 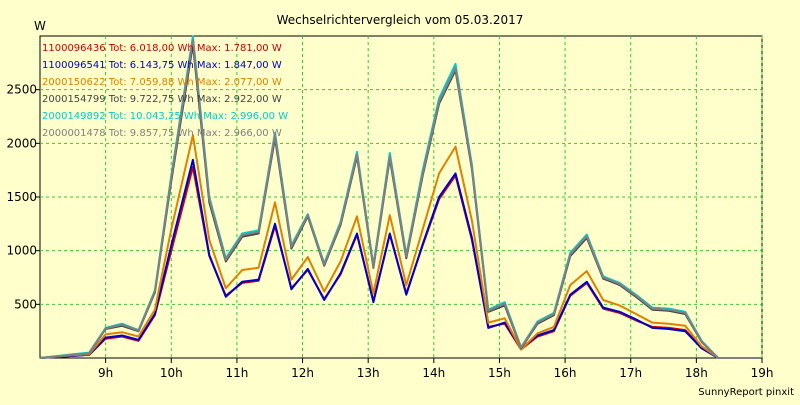 What do you see at coordinates (21, 197) in the screenshot?
I see `y-tick-label: 1500` at bounding box center [21, 197].